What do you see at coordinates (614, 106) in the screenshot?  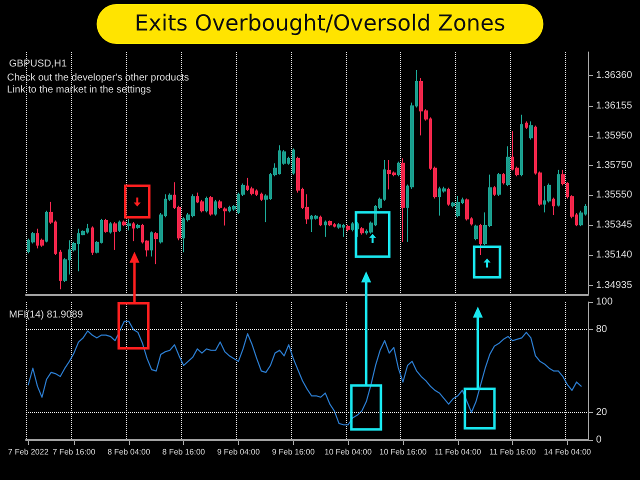 I see `y-tick-label: 1.36155` at bounding box center [614, 106].